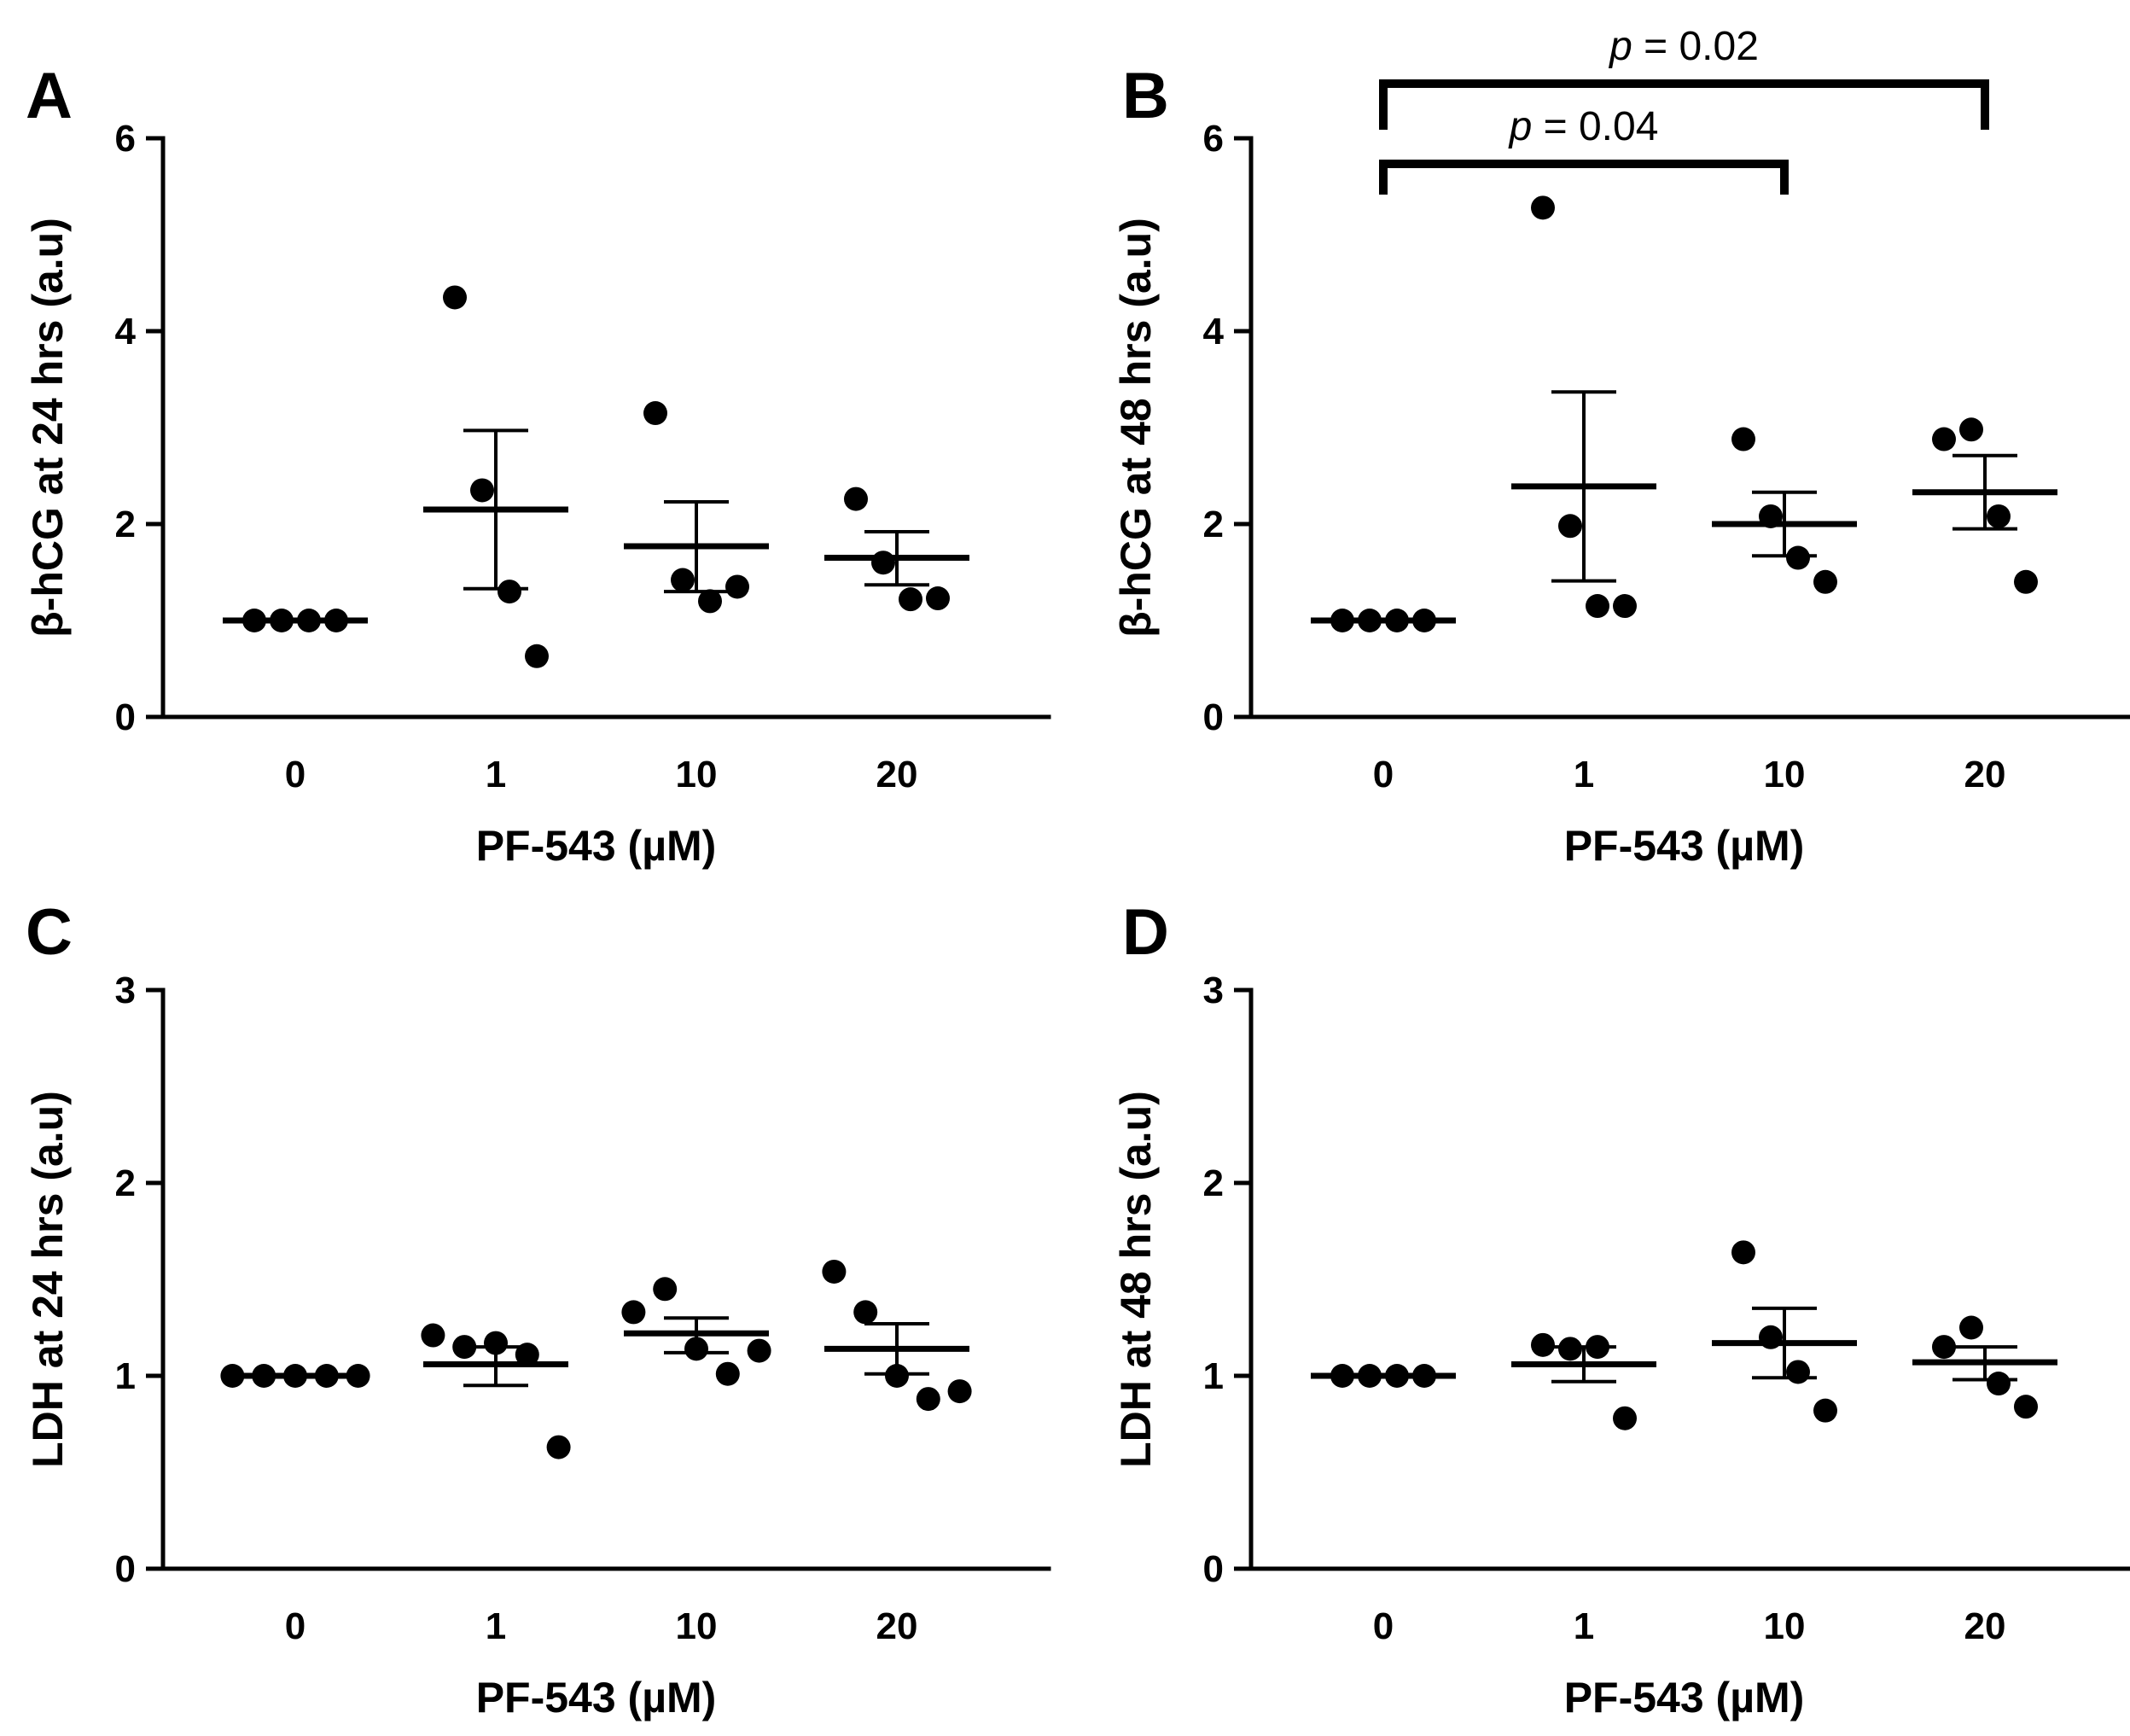  What do you see at coordinates (1985, 1626) in the screenshot?
I see `panel-d-x-tick-label: 20` at bounding box center [1985, 1626].